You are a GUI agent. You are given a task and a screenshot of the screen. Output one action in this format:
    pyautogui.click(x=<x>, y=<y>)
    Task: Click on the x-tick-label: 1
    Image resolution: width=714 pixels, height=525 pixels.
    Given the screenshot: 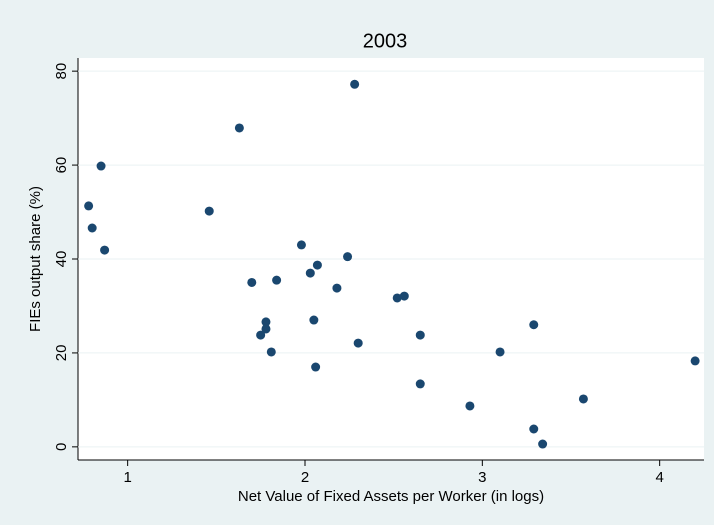 What is the action you would take?
    pyautogui.click(x=127, y=477)
    